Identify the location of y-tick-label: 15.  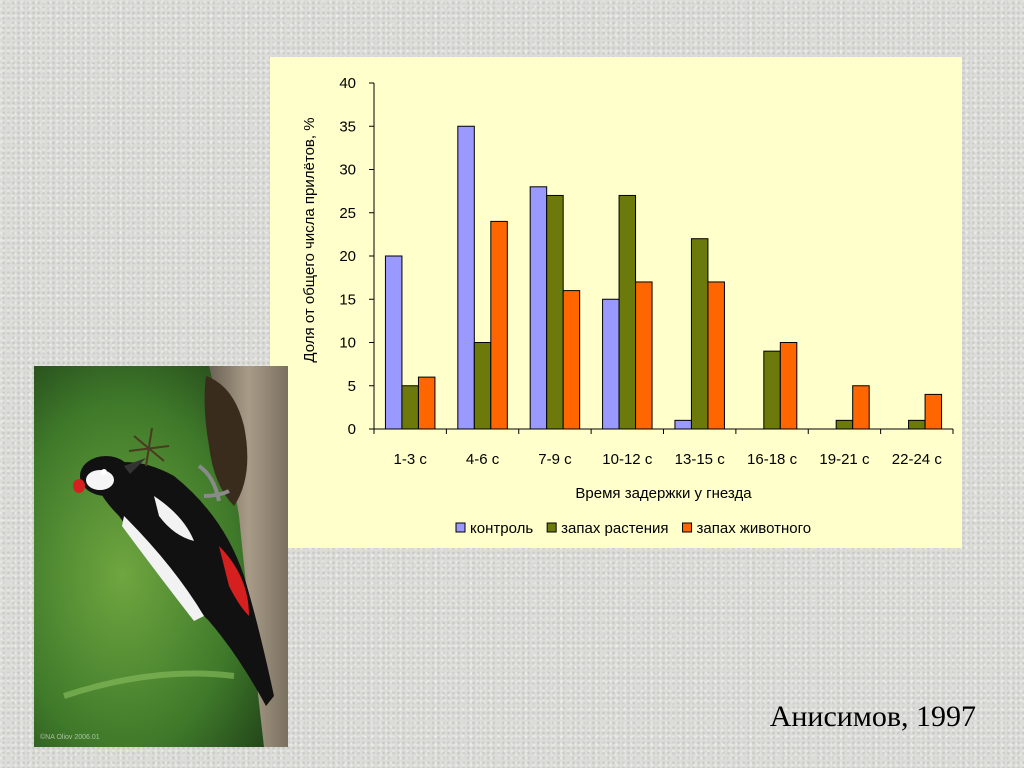
(347, 299).